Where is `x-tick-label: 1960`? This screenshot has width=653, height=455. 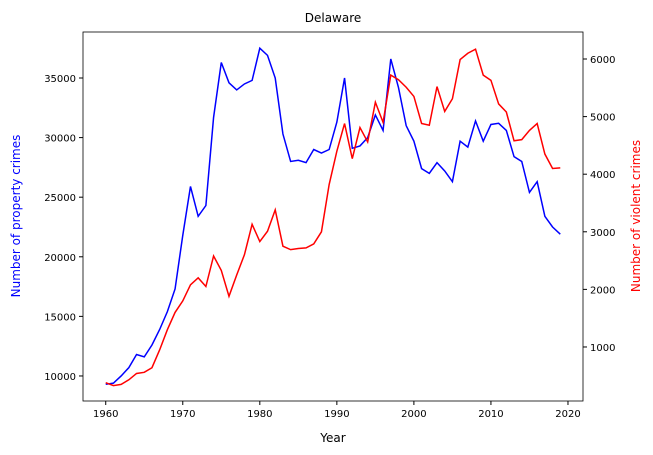 x-tick-label: 1960 is located at coordinates (105, 414).